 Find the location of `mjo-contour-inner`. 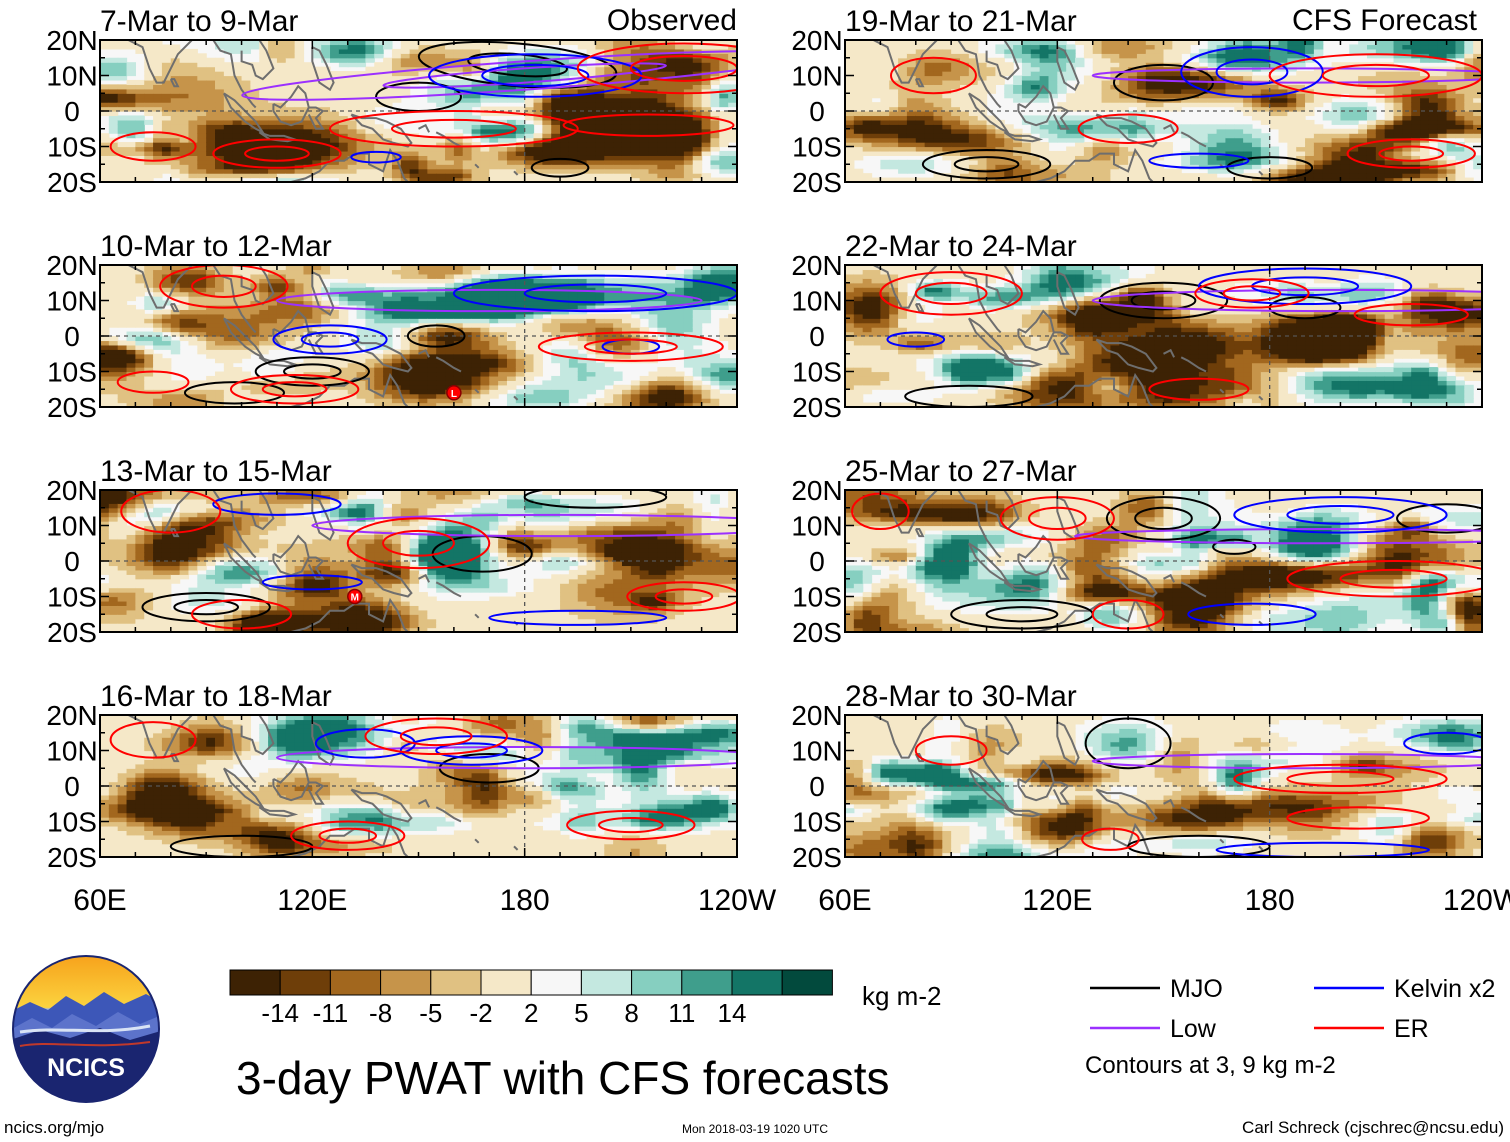

mjo-contour-inner is located at coordinates (312, 371).